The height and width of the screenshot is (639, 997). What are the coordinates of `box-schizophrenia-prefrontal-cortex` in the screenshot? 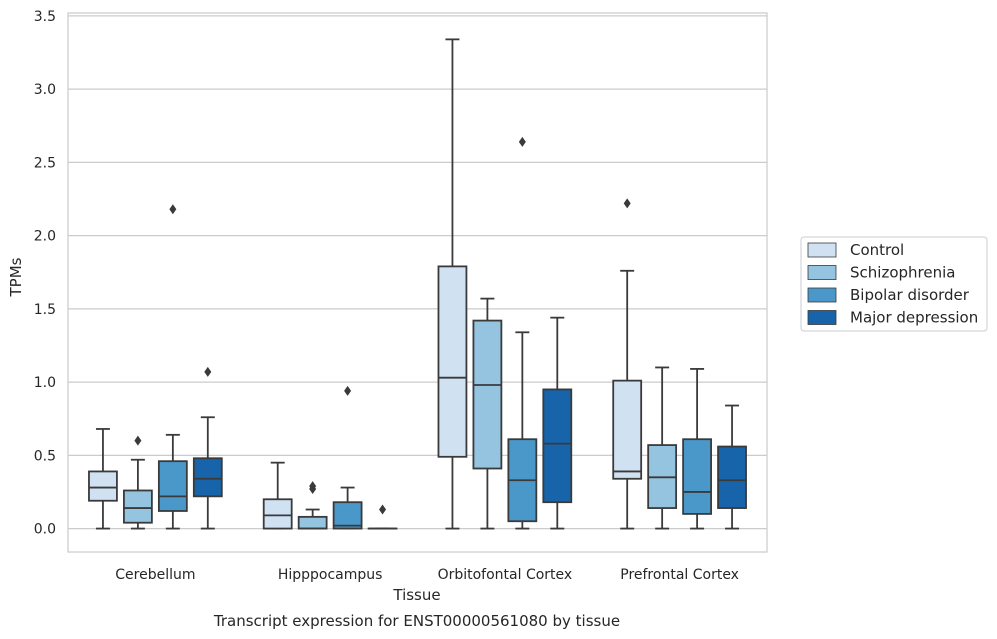 It's located at (662, 448).